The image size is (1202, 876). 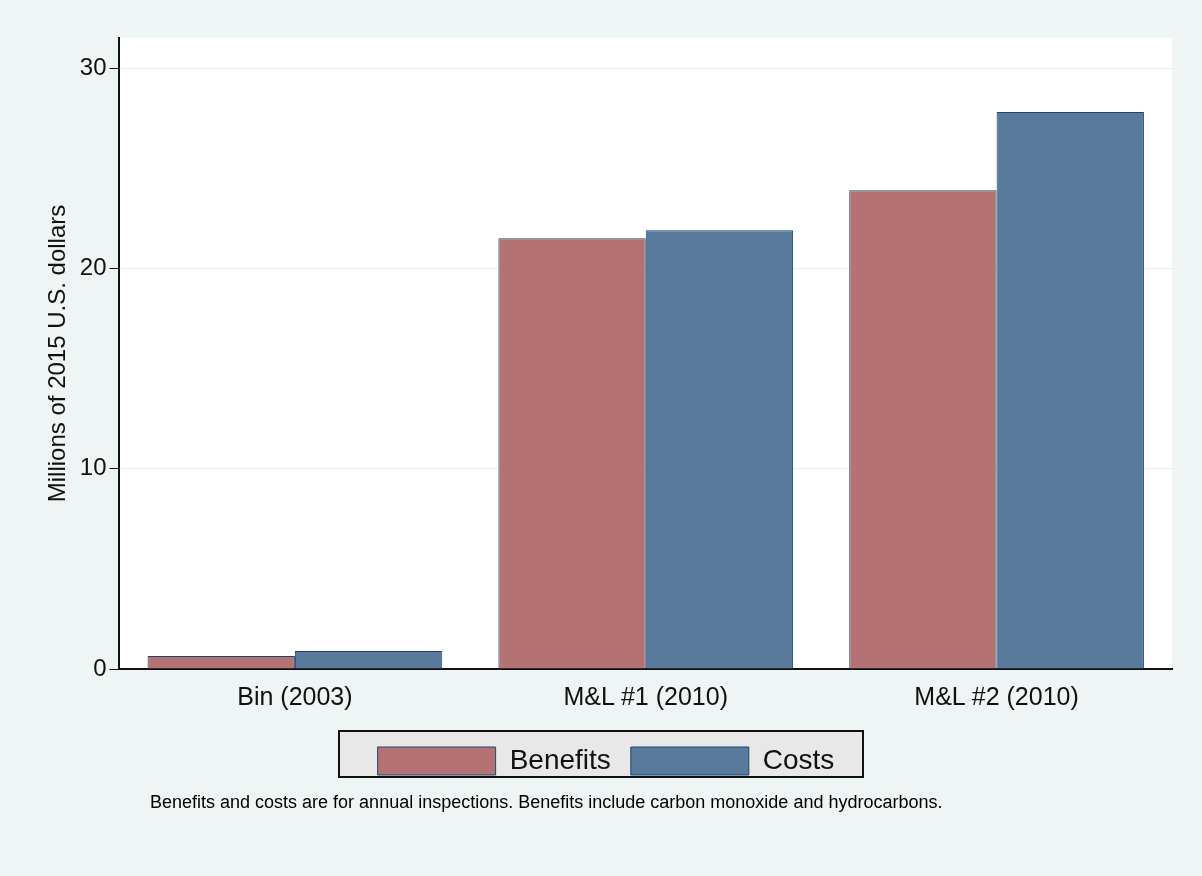 I want to click on x-tick-label: M&L #1 (2010), so click(x=645, y=695).